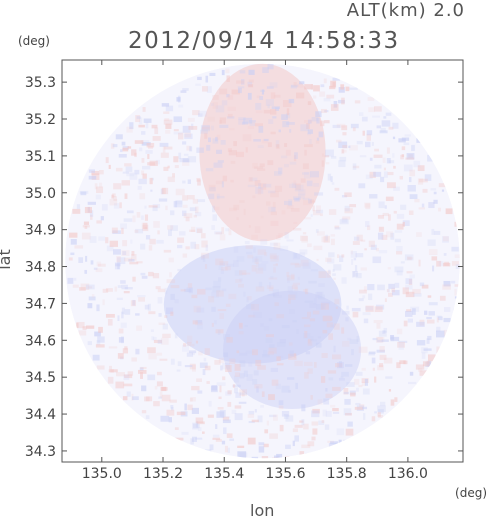 The height and width of the screenshot is (521, 491). I want to click on x-tick-label: 135.2, so click(163, 474).